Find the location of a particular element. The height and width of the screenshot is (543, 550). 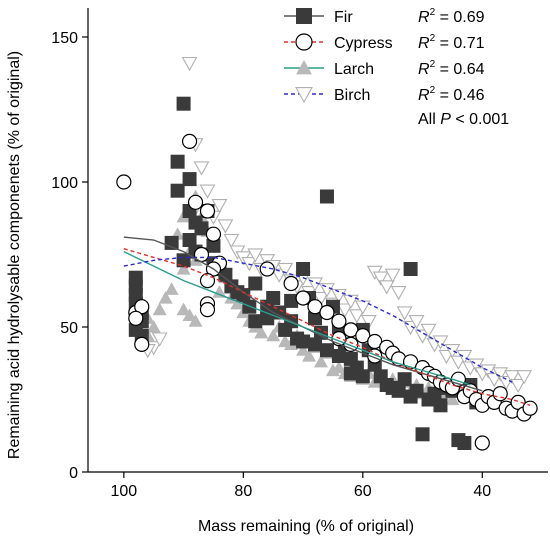

x-ticks: 100 80 60 40 is located at coordinates (300, 486).